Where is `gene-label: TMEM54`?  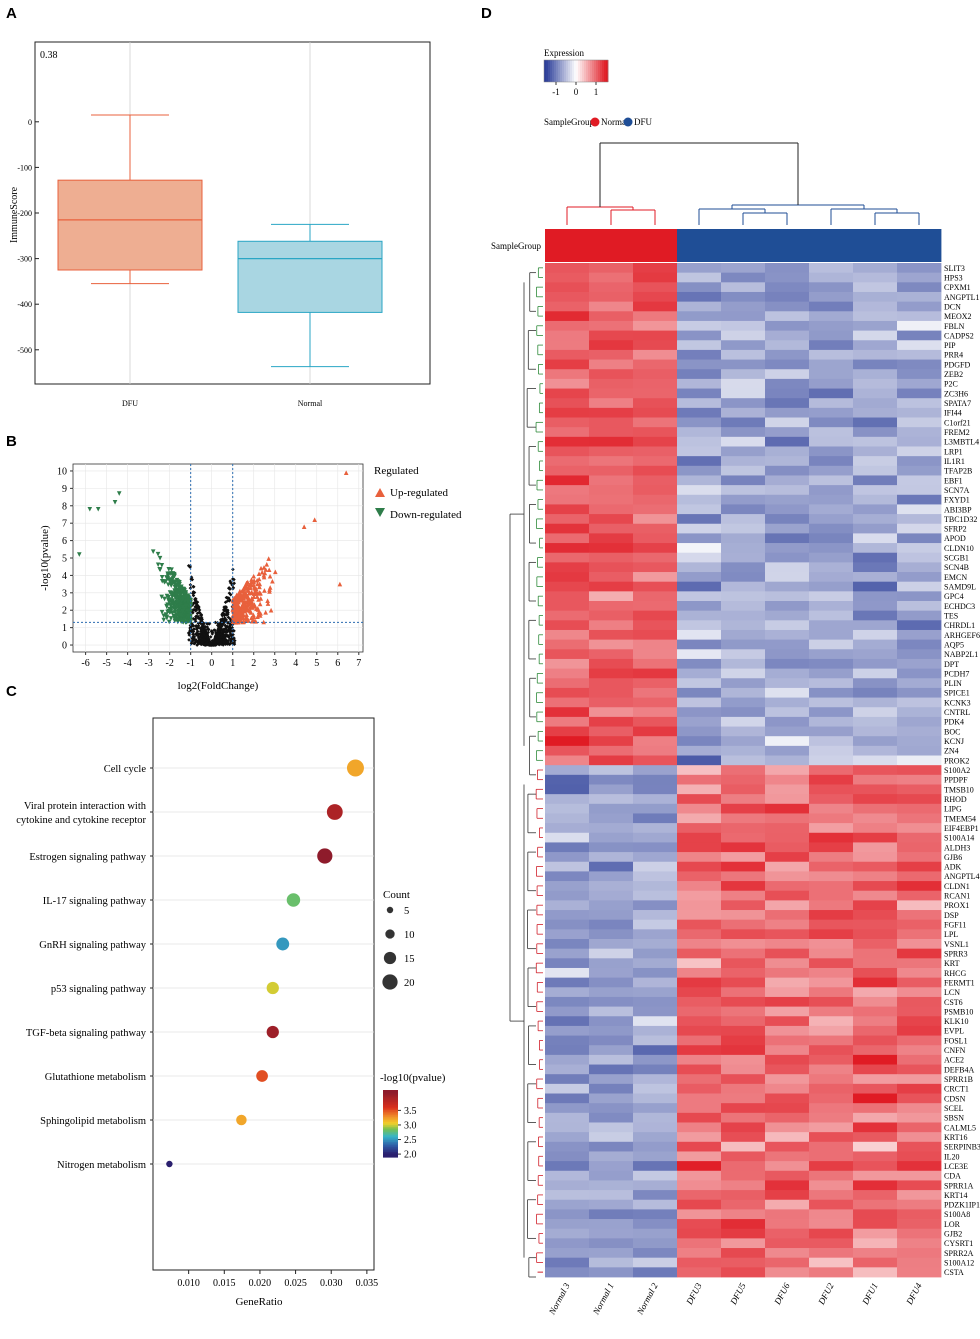 gene-label: TMEM54 is located at coordinates (960, 818).